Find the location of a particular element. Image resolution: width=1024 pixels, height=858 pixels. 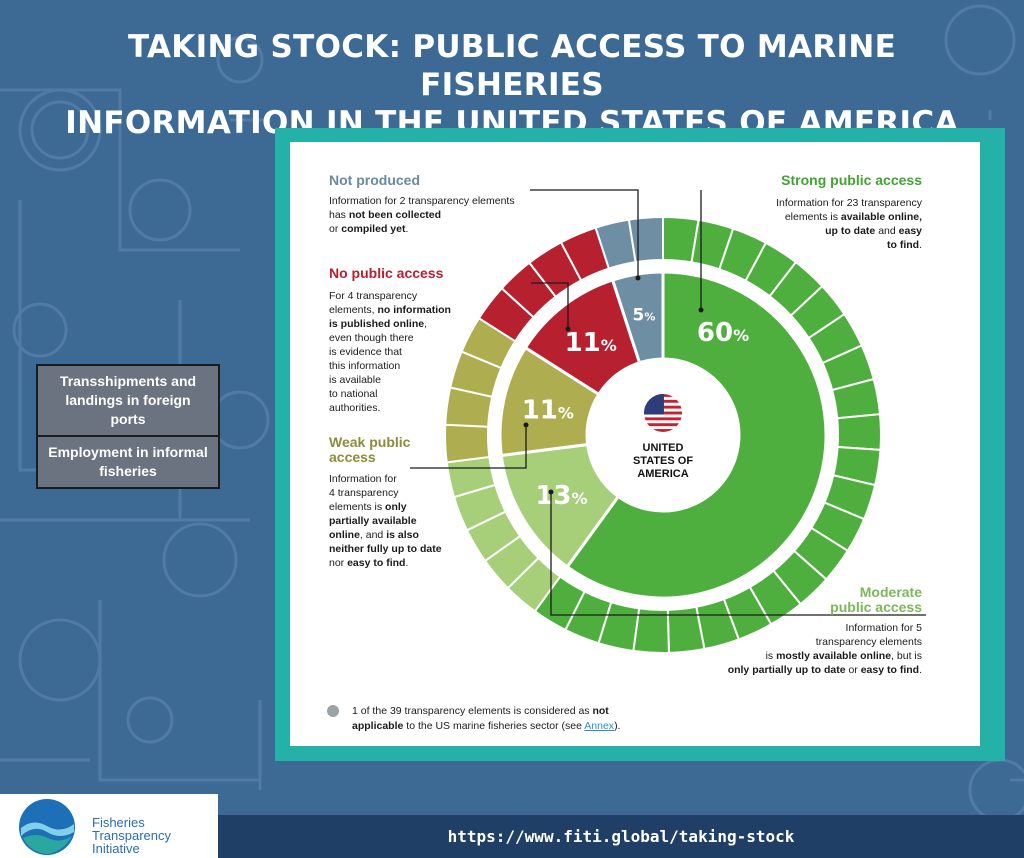

percent-label-weak: 11% is located at coordinates (548, 410).